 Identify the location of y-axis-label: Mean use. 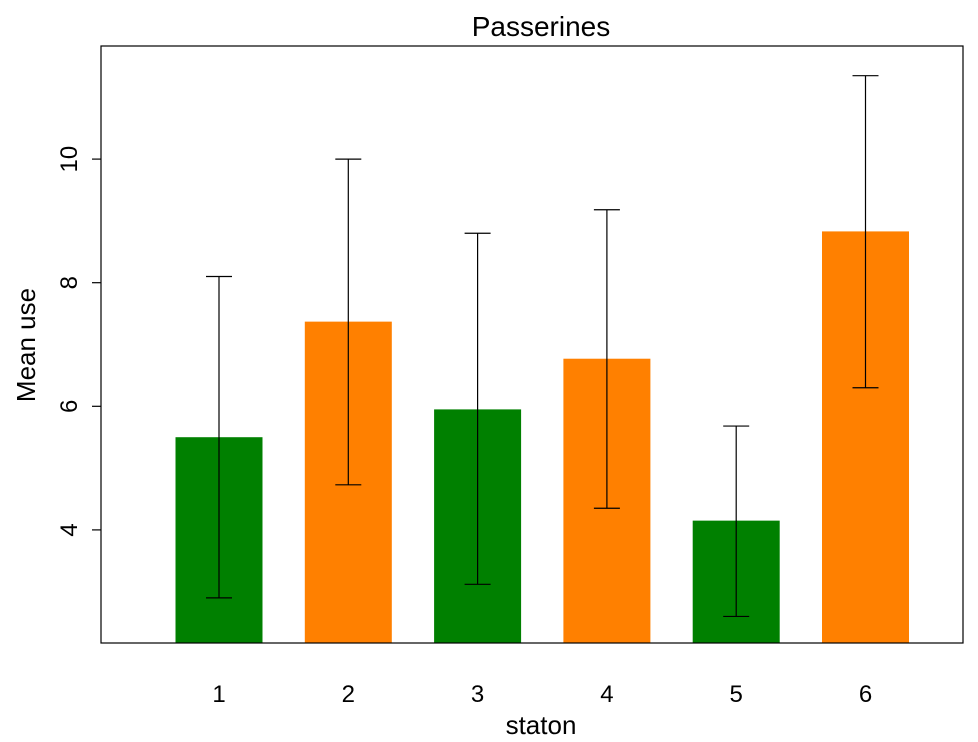
(26, 345).